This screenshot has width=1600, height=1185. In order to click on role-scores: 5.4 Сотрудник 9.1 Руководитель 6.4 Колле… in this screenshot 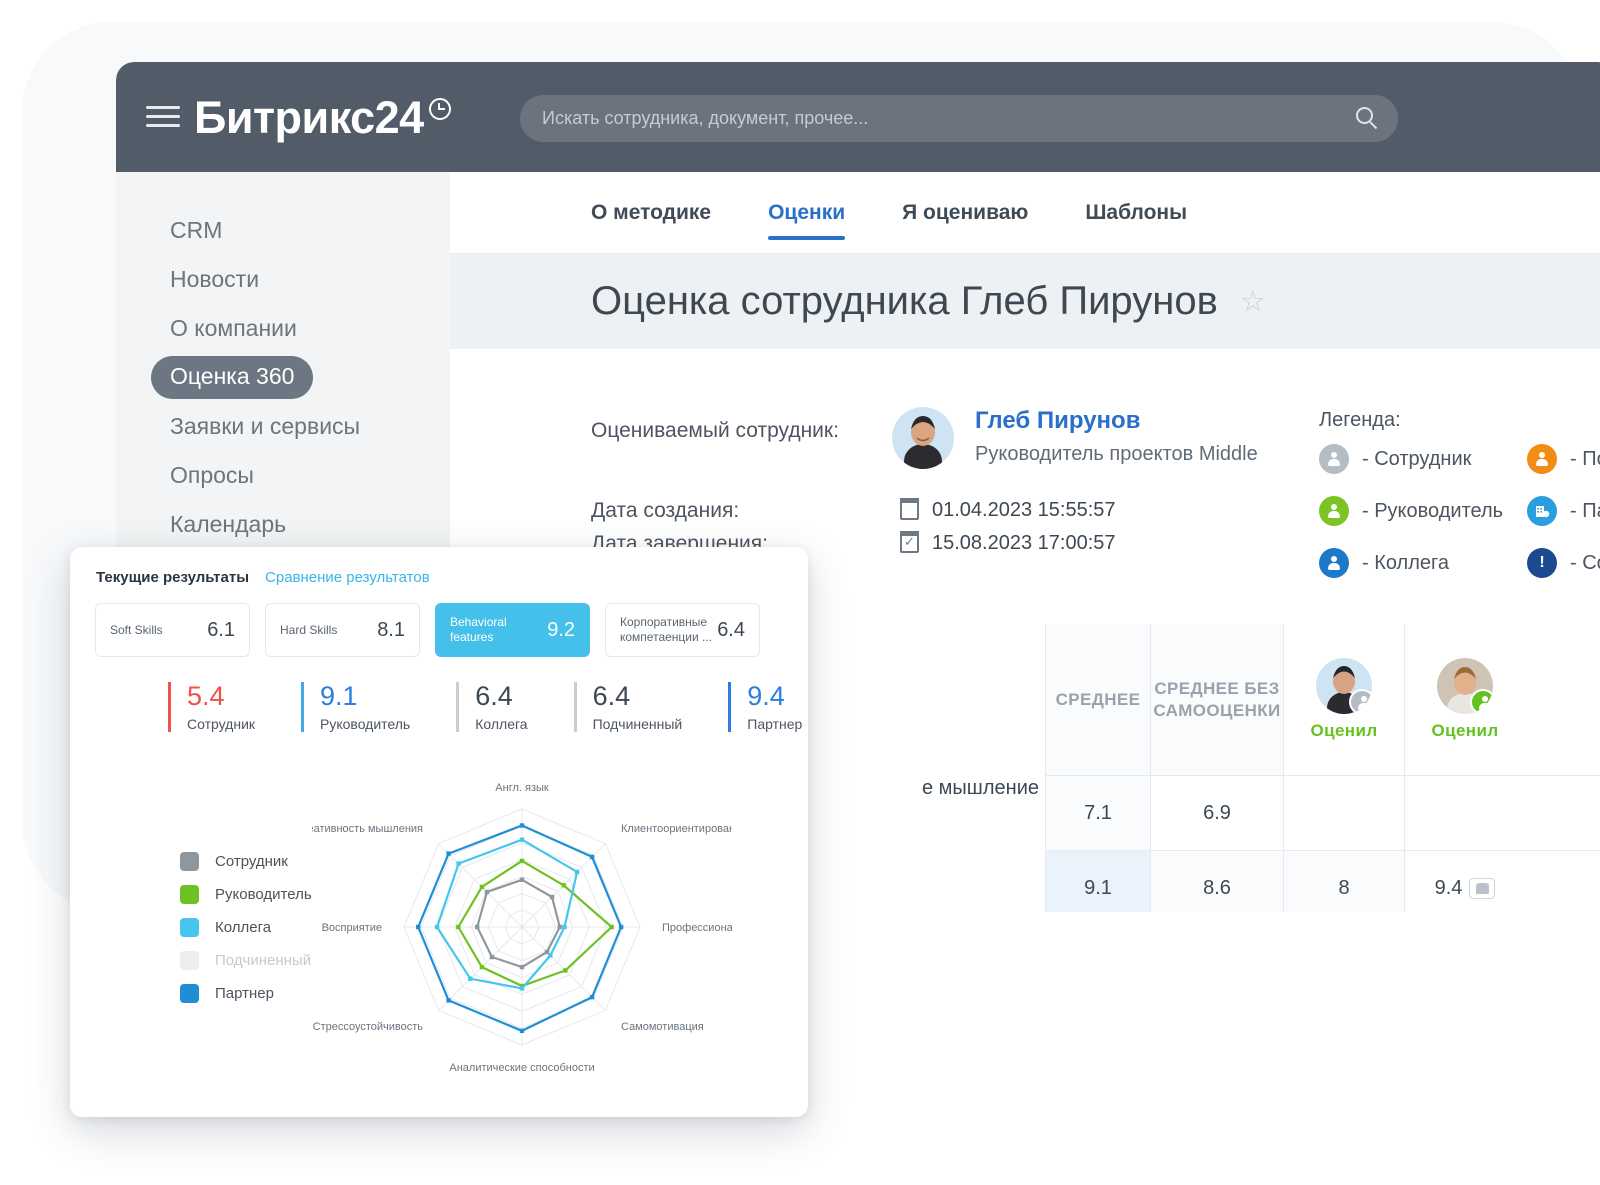, I will do `click(488, 706)`.